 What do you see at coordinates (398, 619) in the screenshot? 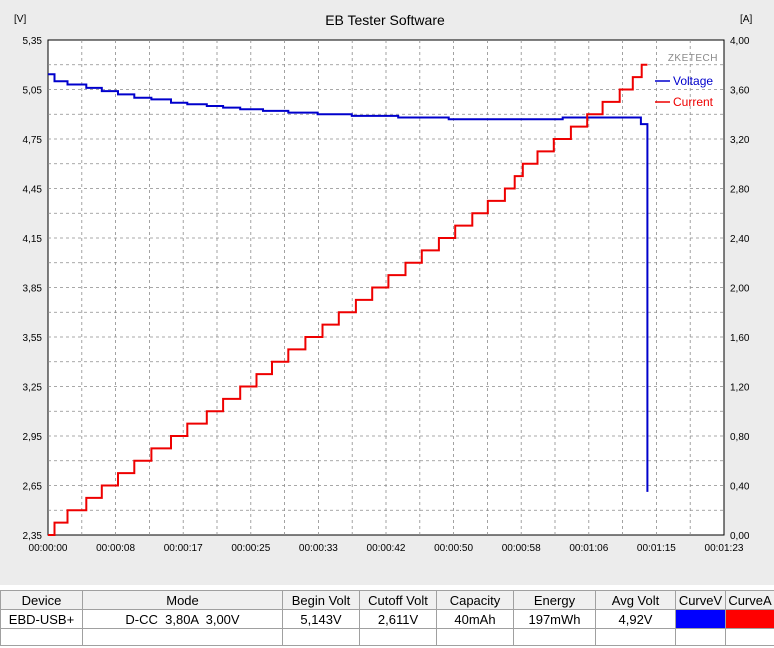
I see `cell-cutoff-volt: 2,611V` at bounding box center [398, 619].